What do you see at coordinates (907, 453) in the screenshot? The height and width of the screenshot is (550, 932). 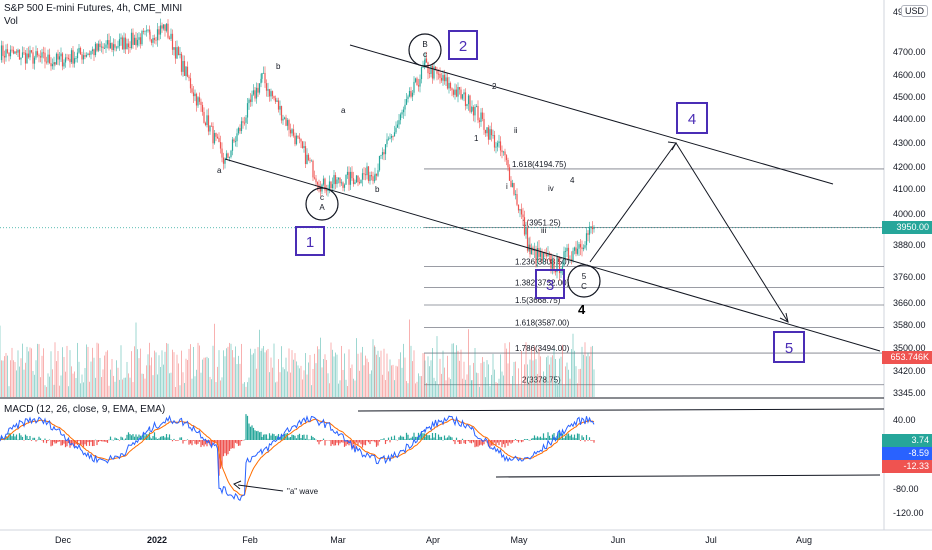 I see `signal-value-tag: -8.59` at bounding box center [907, 453].